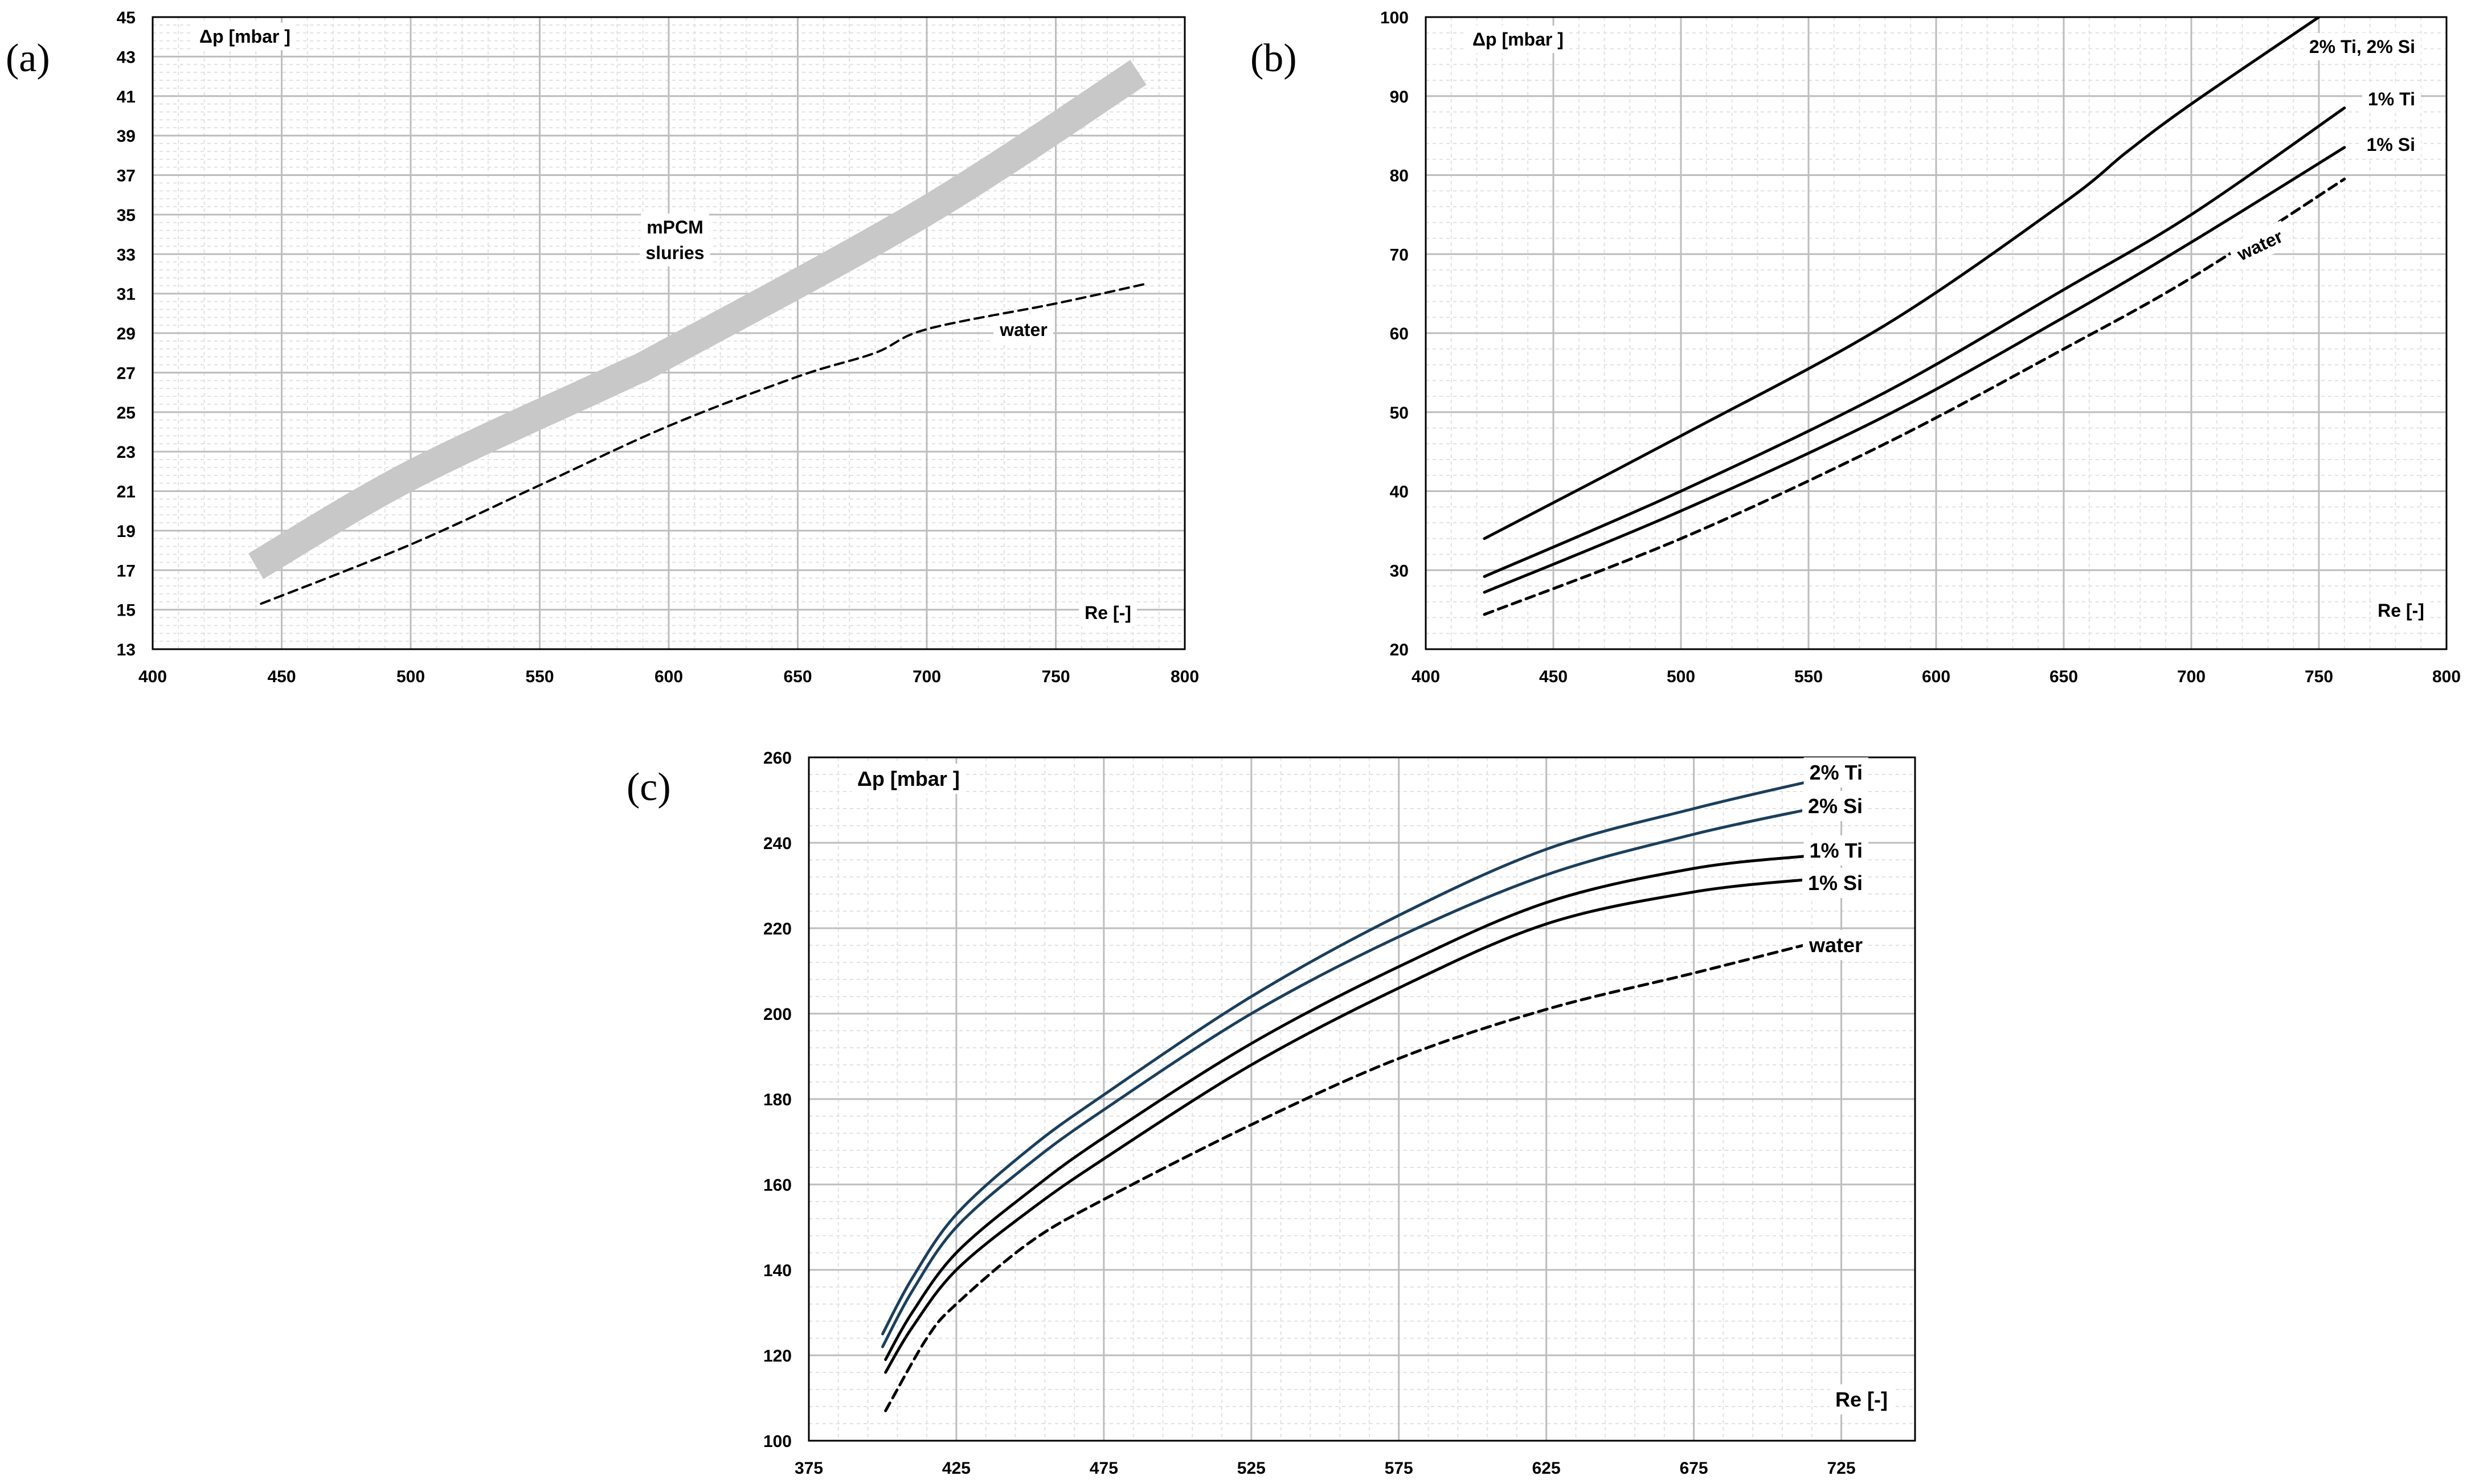  Describe the element at coordinates (126, 215) in the screenshot. I see `y-tick-label: 35` at that location.